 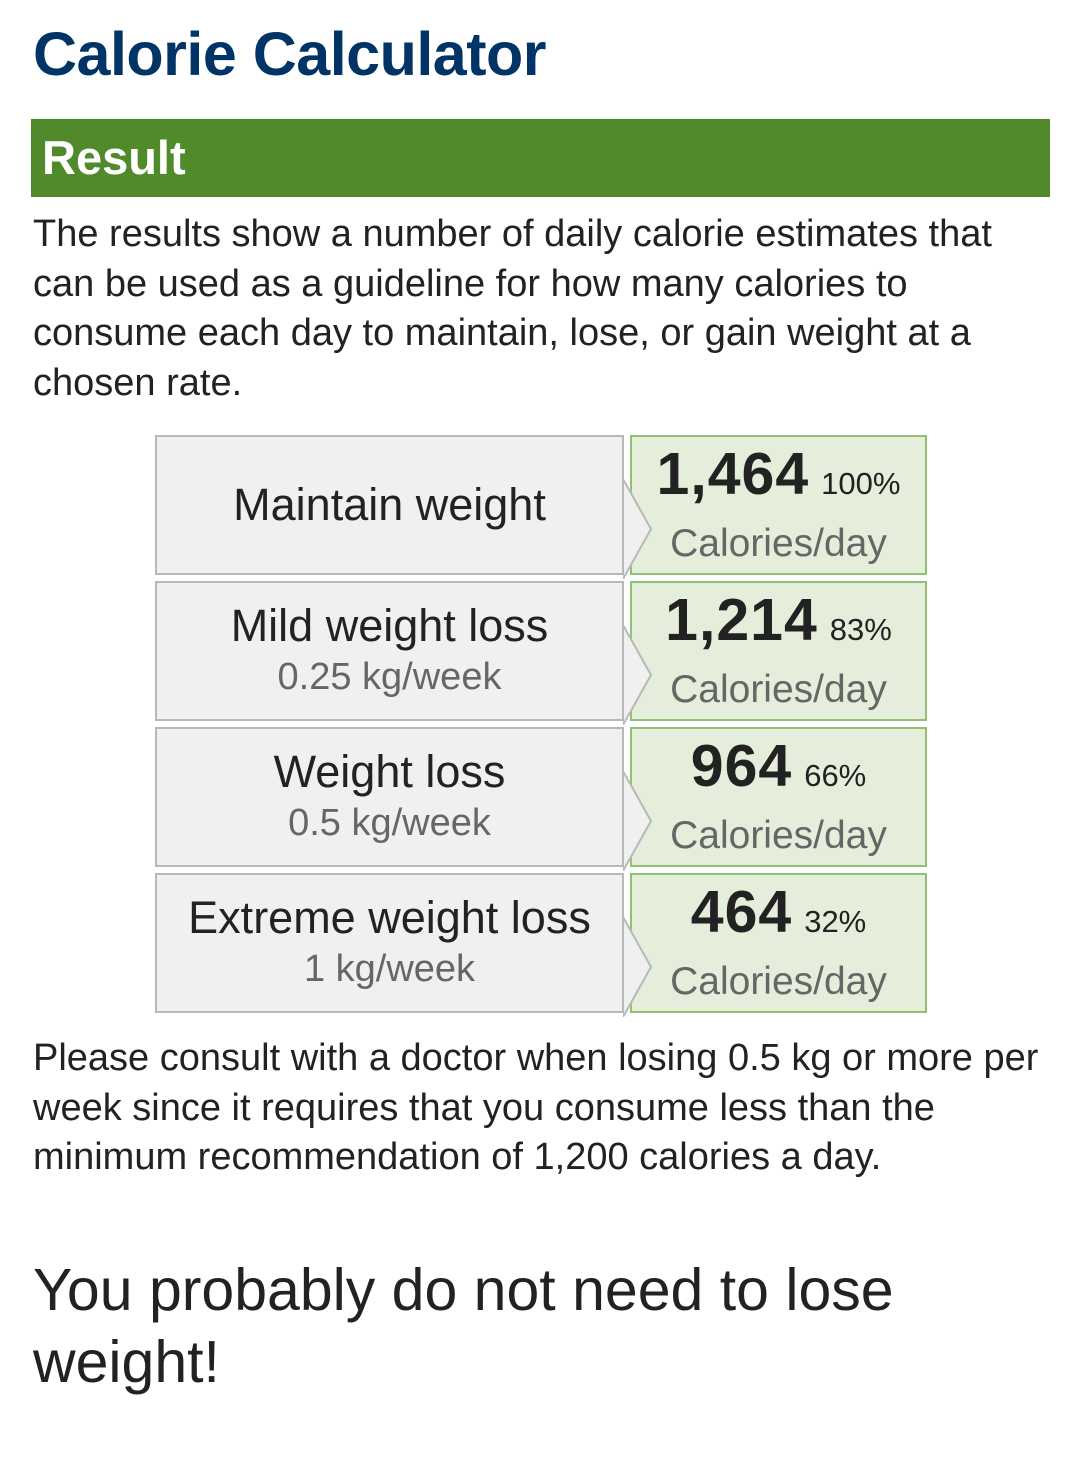 What do you see at coordinates (540, 158) in the screenshot?
I see `result-section-header: Result` at bounding box center [540, 158].